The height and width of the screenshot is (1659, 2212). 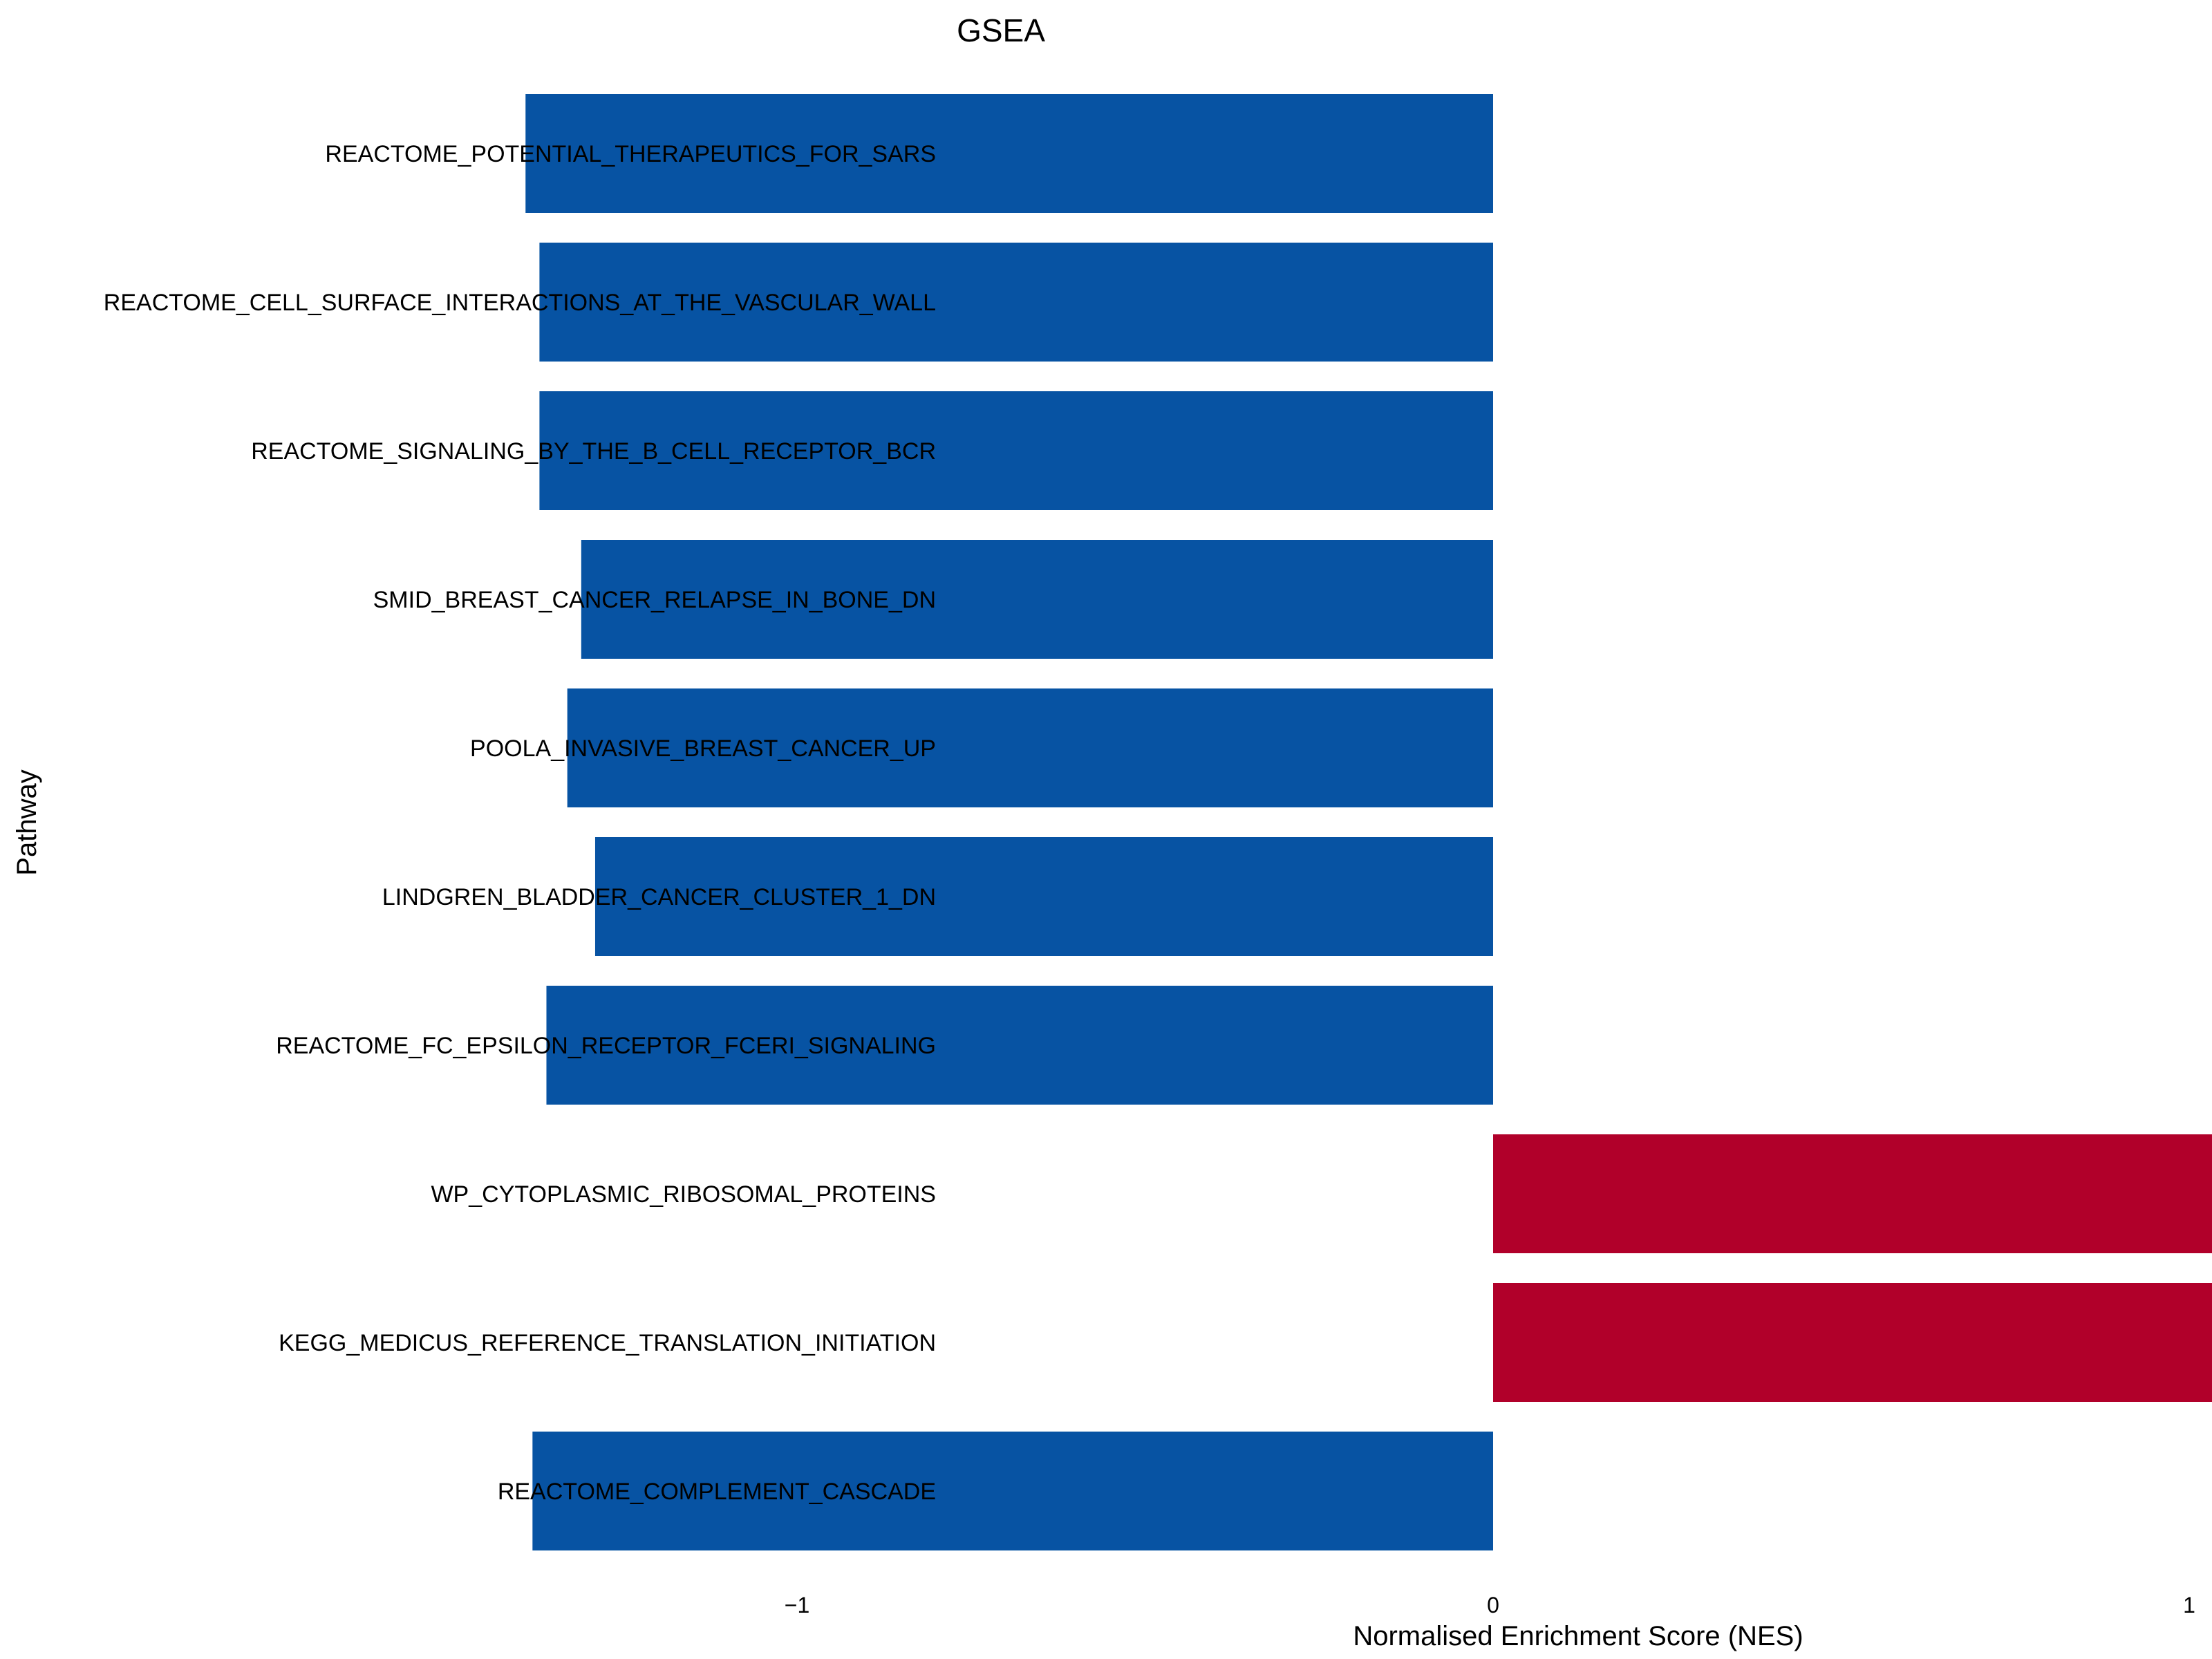 I want to click on category-label: REACTOME_POTENTIAL_THERAPEUTICS_FOR_SARS, so click(x=630, y=154).